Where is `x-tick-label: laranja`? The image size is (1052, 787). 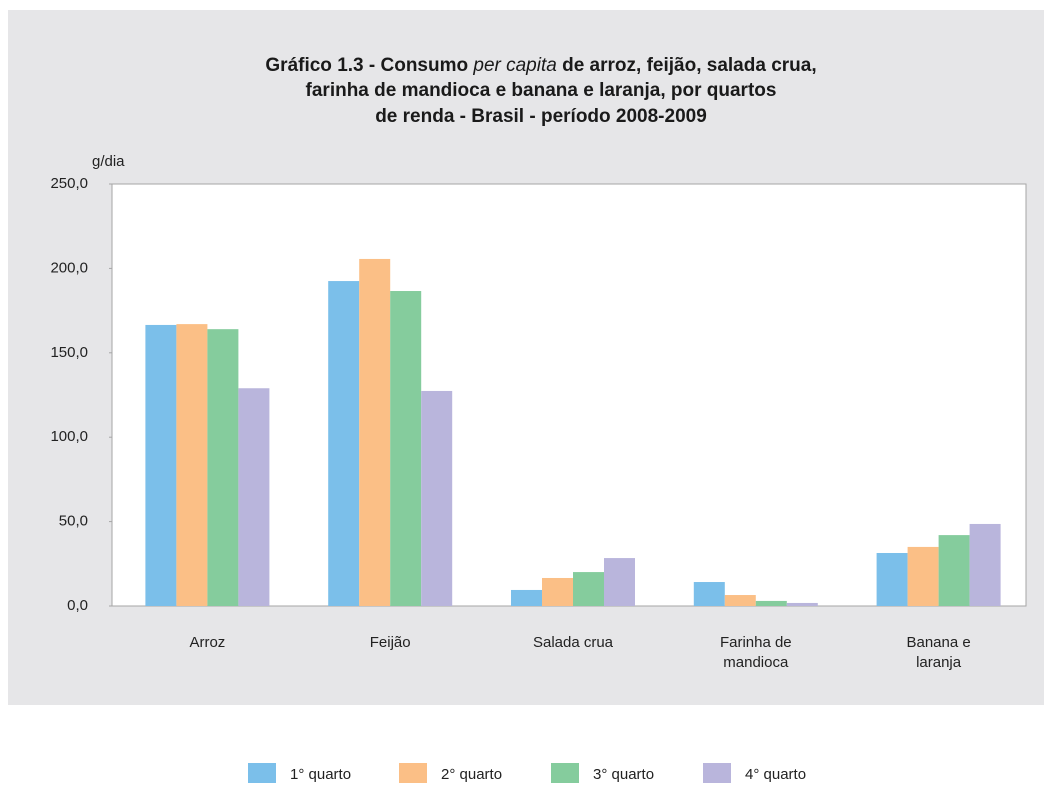 x-tick-label: laranja is located at coordinates (939, 662).